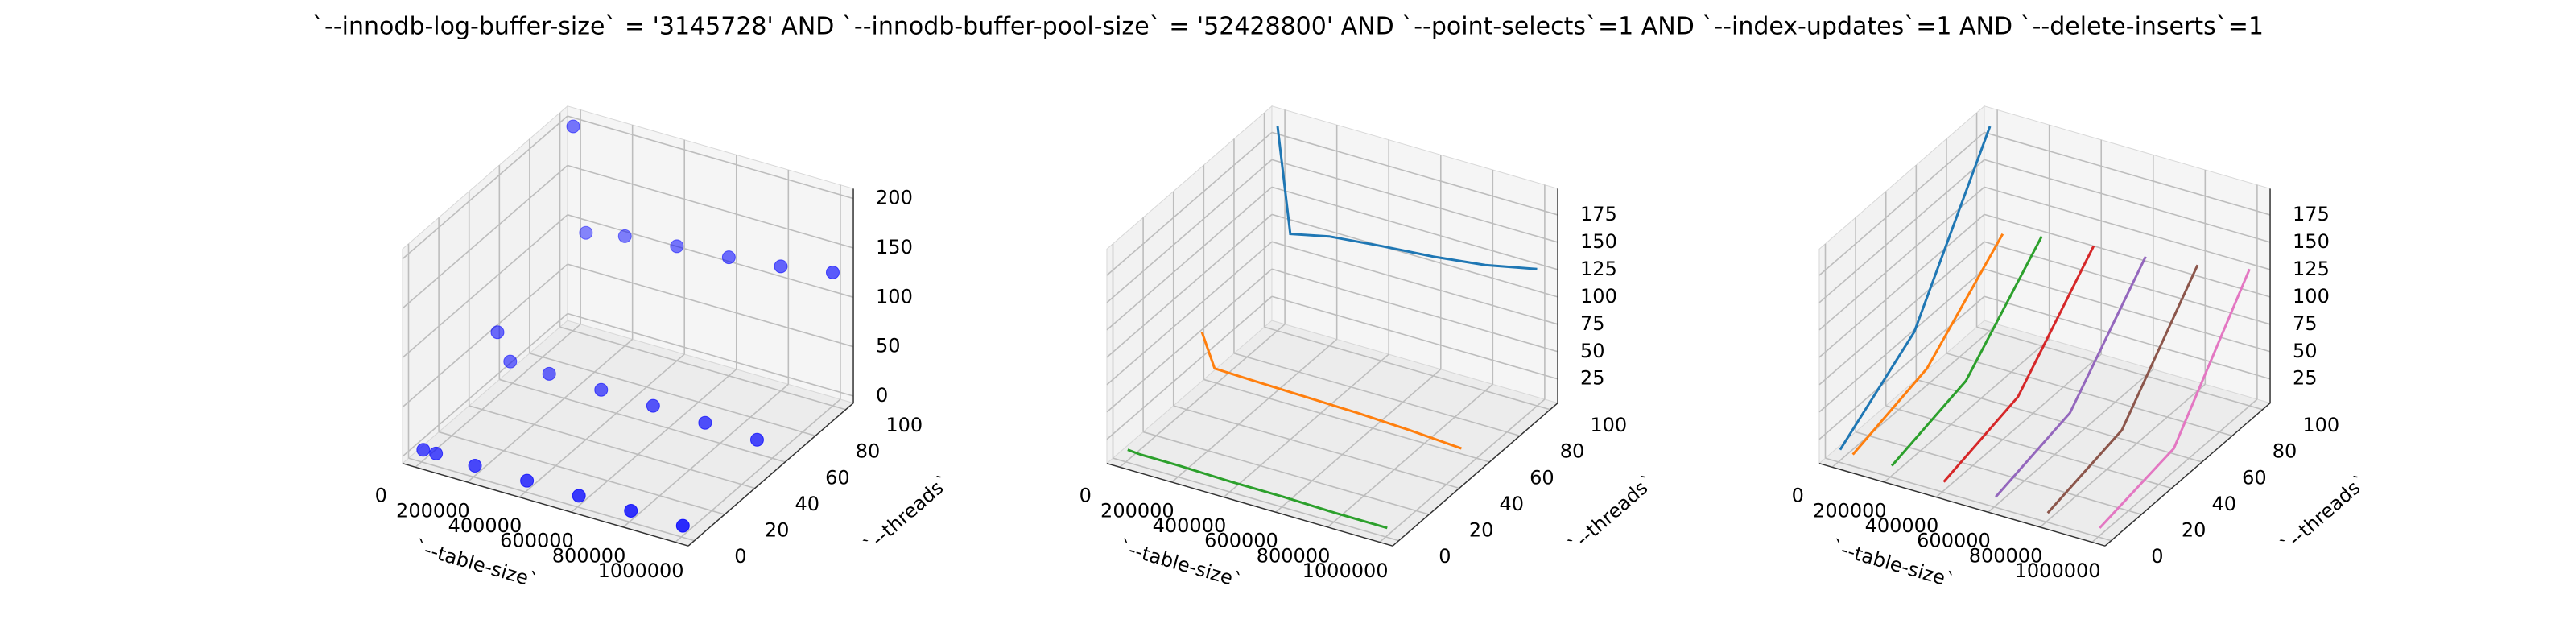  Describe the element at coordinates (904, 425) in the screenshot. I see `y-tick-label: 100` at that location.